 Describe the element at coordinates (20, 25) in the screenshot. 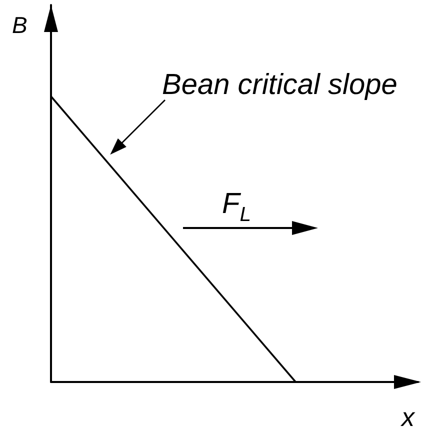

I see `y-axis-title: B` at that location.